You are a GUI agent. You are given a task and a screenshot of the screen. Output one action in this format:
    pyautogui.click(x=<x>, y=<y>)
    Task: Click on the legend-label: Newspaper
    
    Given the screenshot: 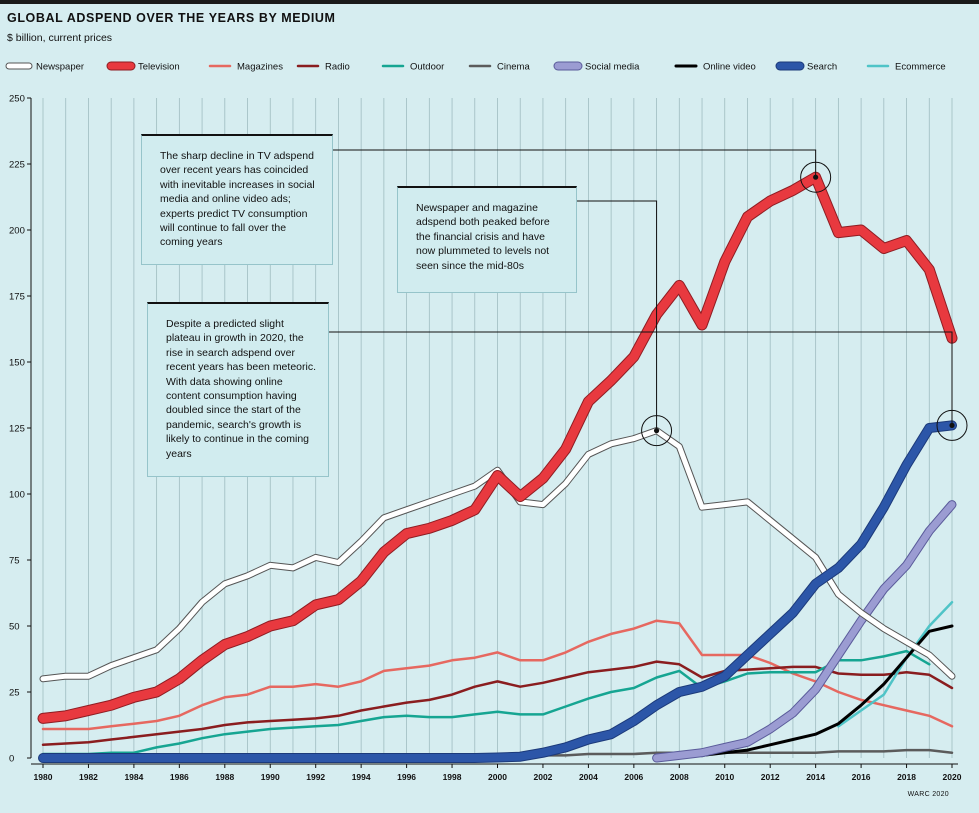 What is the action you would take?
    pyautogui.click(x=60, y=67)
    